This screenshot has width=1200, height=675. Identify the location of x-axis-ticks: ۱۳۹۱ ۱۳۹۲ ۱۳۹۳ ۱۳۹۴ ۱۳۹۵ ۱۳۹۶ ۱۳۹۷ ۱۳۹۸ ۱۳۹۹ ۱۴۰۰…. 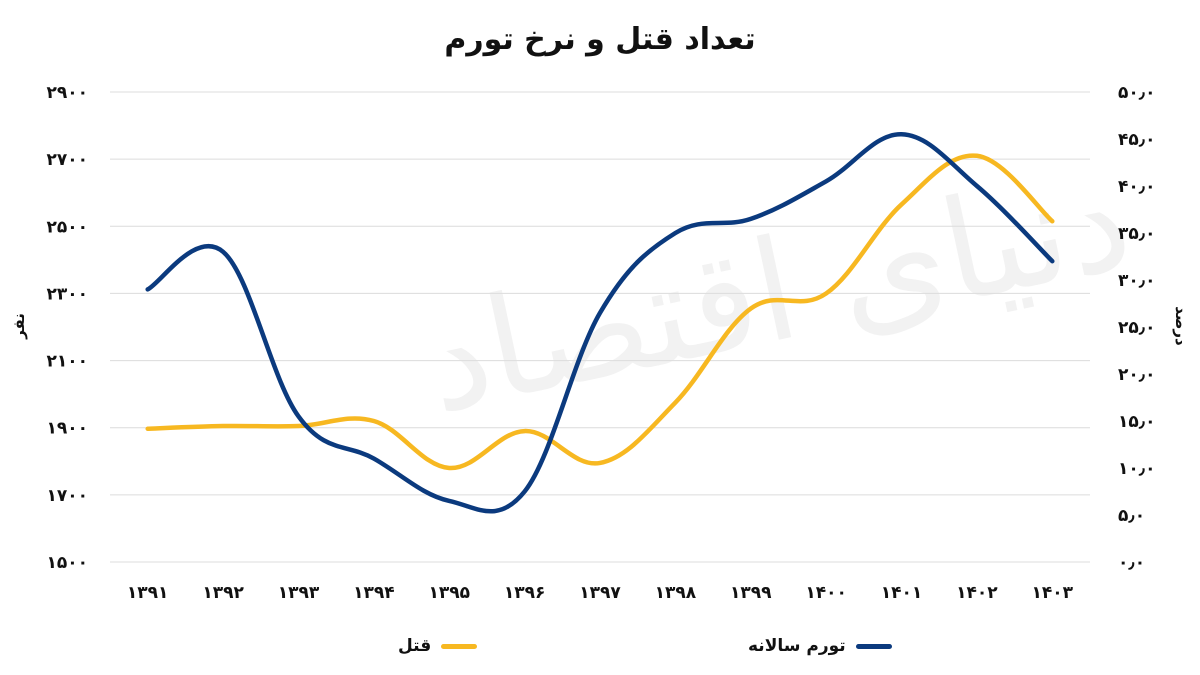
(600, 593).